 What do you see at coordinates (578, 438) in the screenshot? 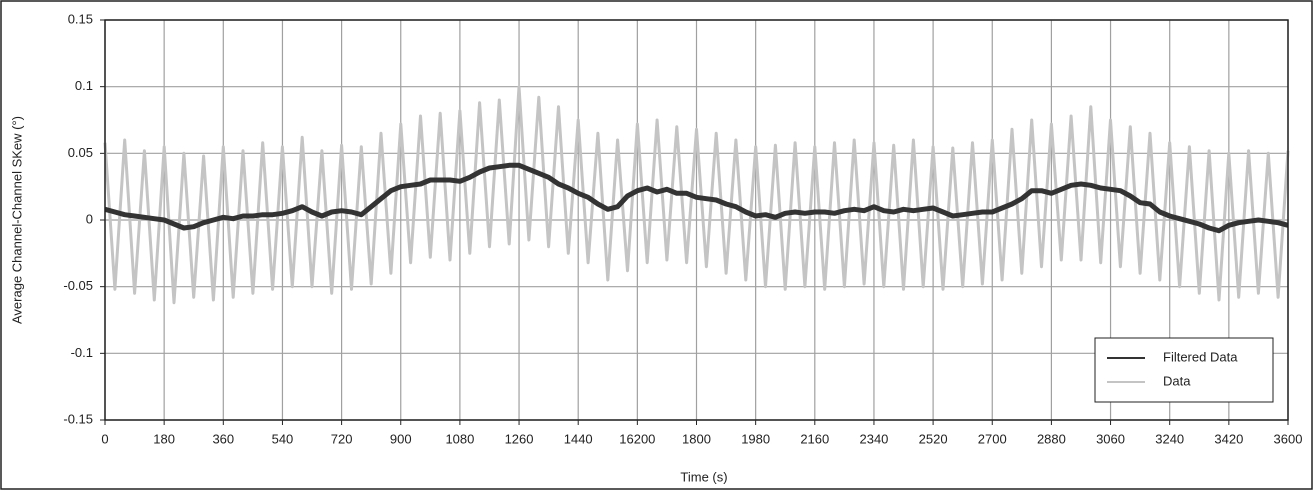
I see `x-tick-label: 1440` at bounding box center [578, 438].